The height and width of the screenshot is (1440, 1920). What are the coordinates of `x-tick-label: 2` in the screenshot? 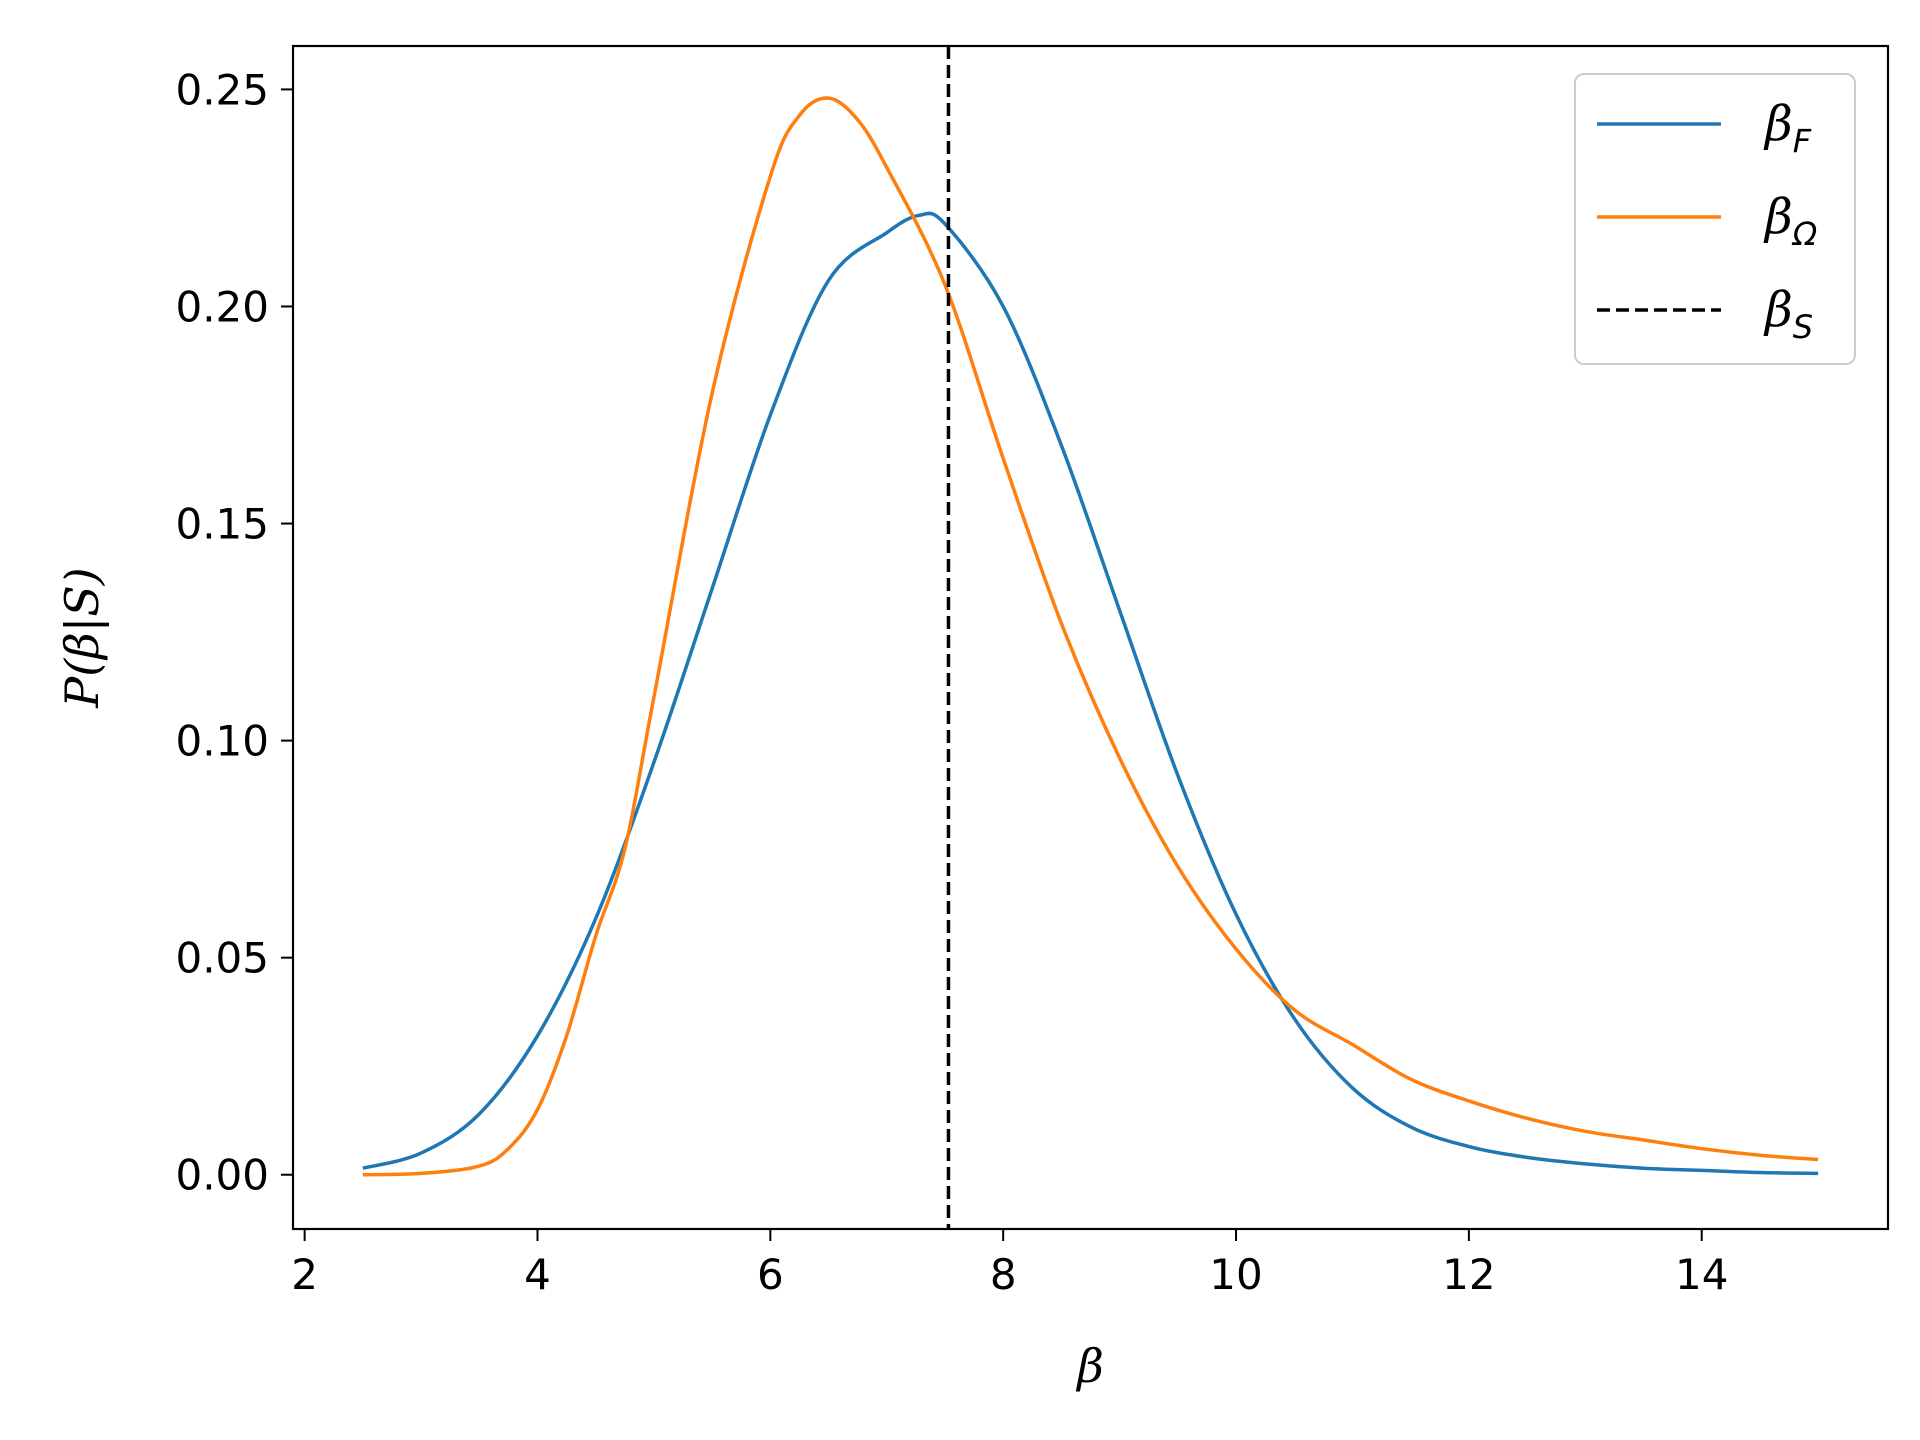 It's located at (304, 1274).